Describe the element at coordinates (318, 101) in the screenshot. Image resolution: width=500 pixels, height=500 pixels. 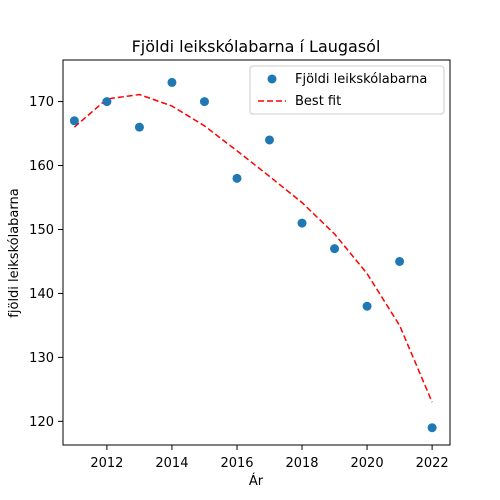
I see `legend-line-label: Best fit` at that location.